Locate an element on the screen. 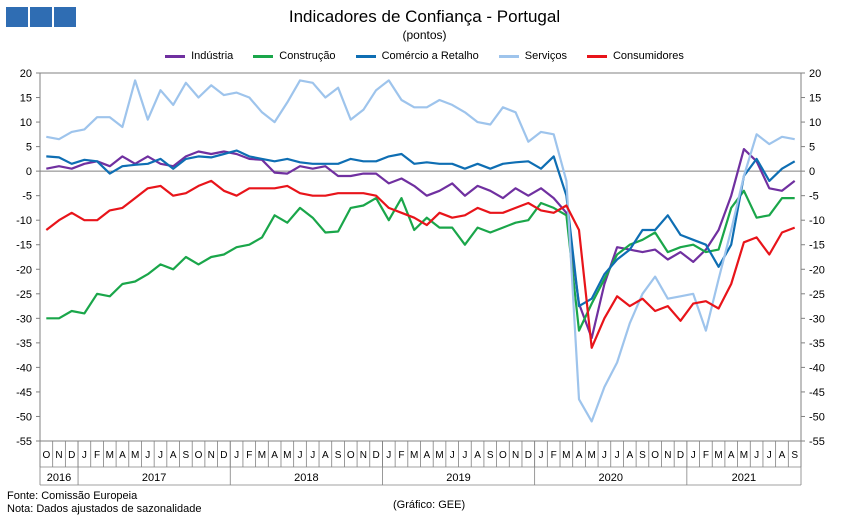 The width and height of the screenshot is (849, 523). year-label: 2020 is located at coordinates (611, 478).